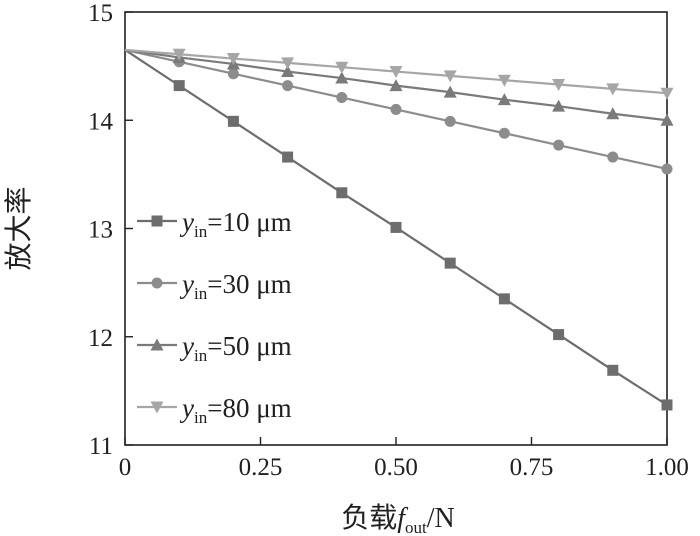 The image size is (700, 536). Describe the element at coordinates (667, 467) in the screenshot. I see `x-tick-label: 1.00` at that location.